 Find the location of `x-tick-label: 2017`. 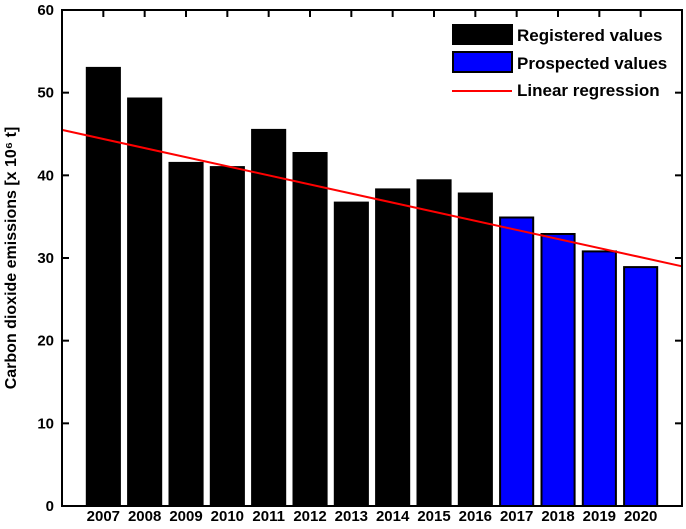

x-tick-label: 2017 is located at coordinates (516, 516).